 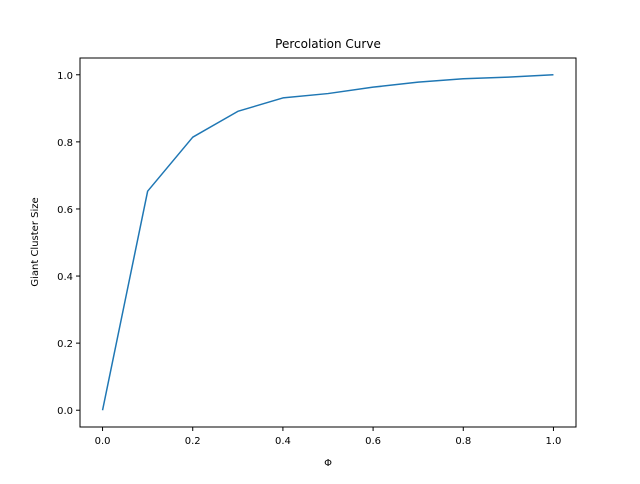 I want to click on x-tick-label: 0.4, so click(x=283, y=441).